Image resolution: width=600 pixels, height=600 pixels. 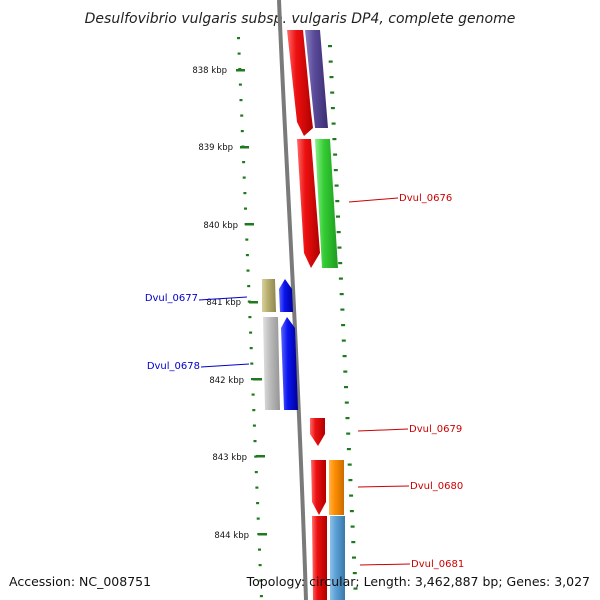 I want to click on tick-label: 839 kbp, so click(x=215, y=148).